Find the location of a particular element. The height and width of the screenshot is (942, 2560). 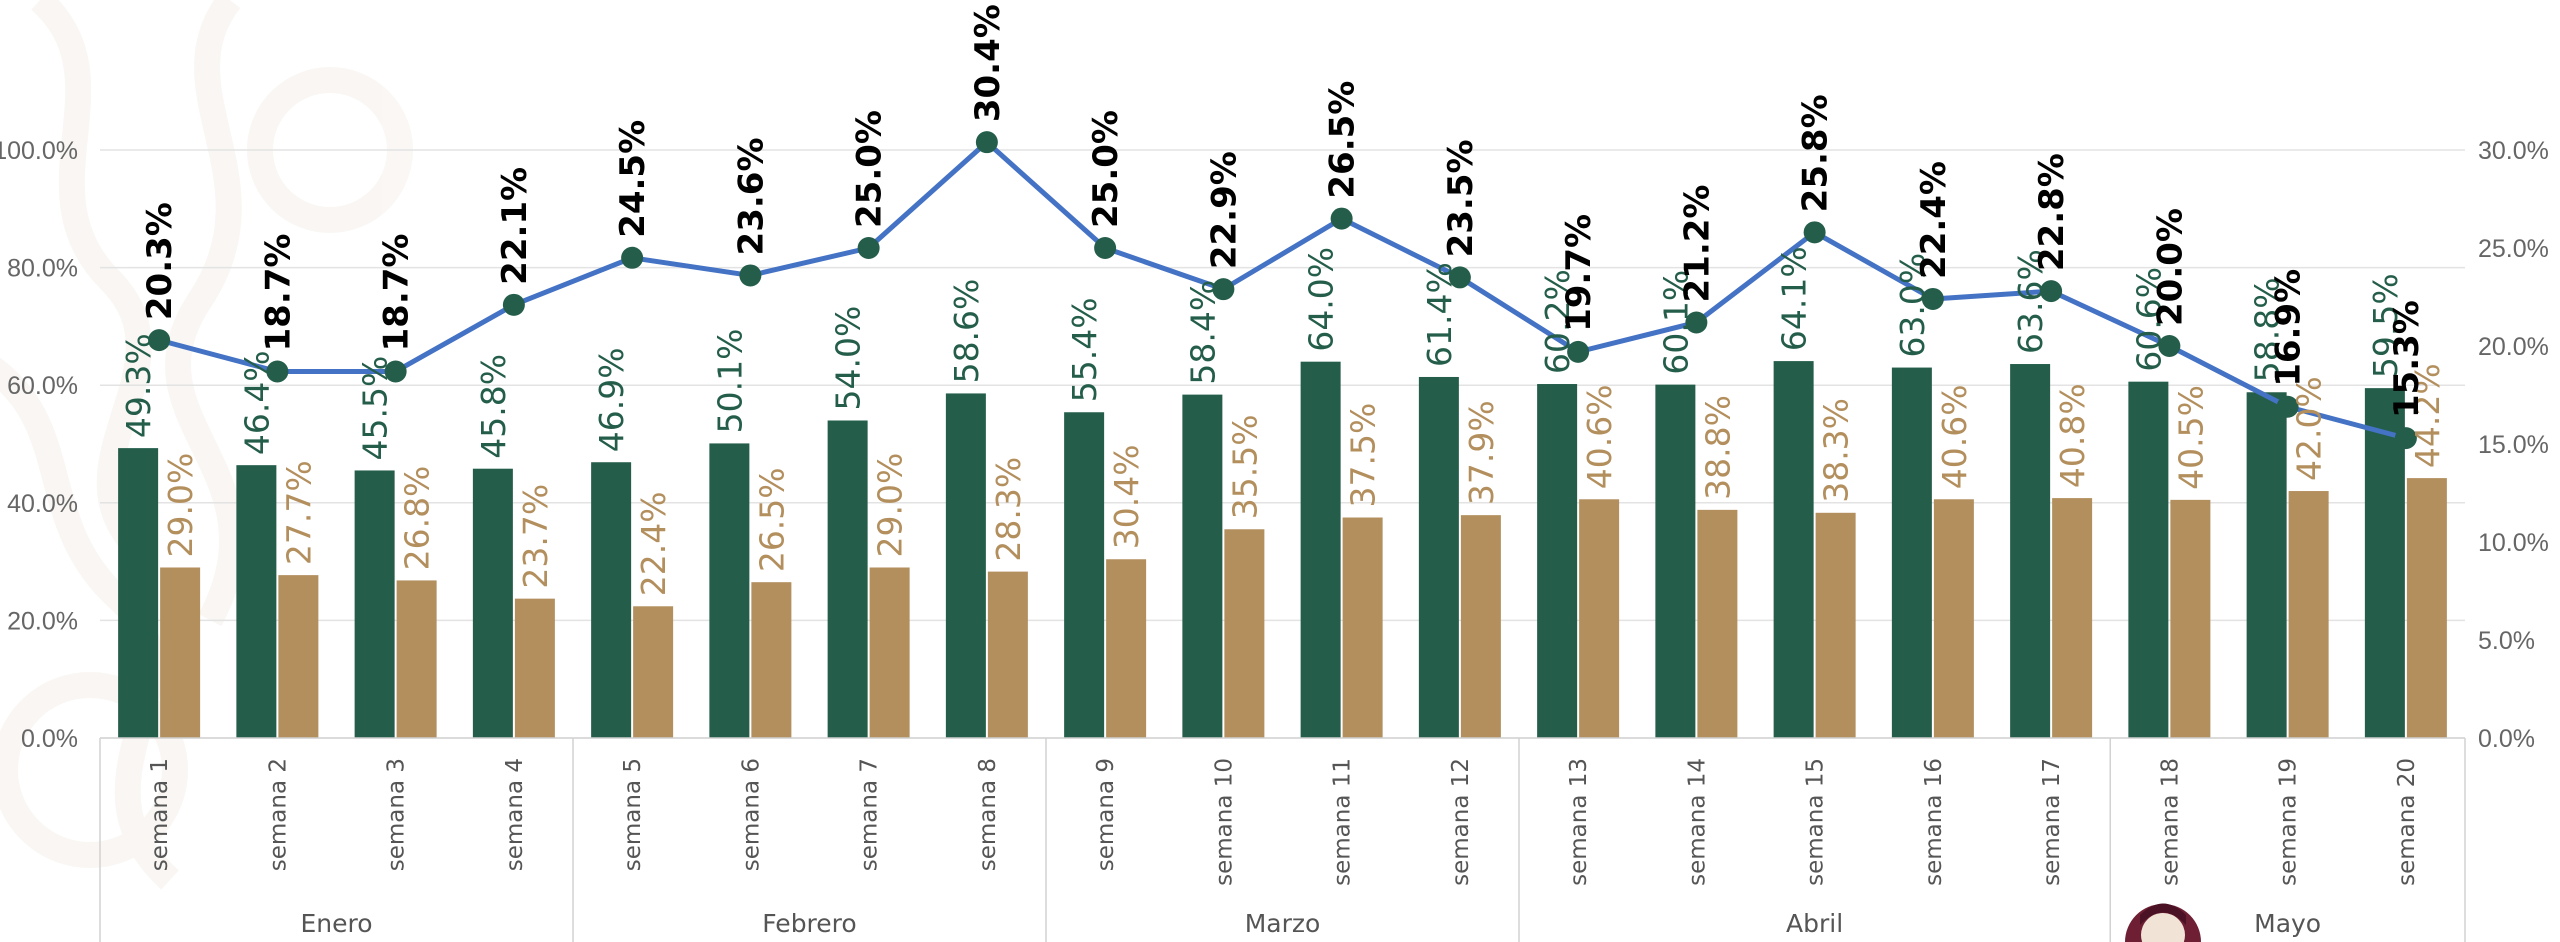

bar-series-2-label: 26.5% is located at coordinates (771, 519).